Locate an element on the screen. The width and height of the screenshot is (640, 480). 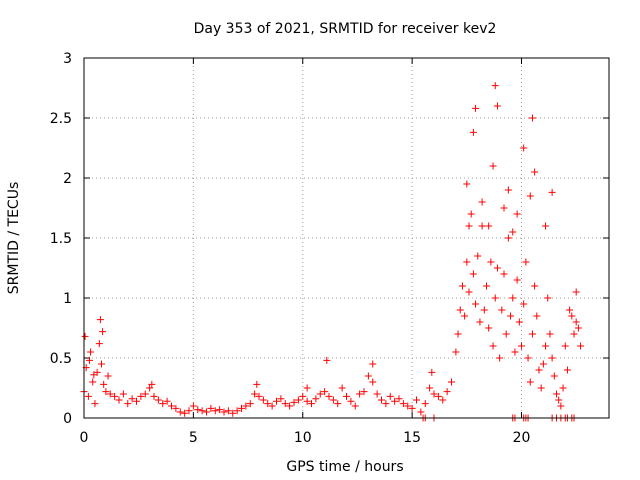
x-tick-label: 20 is located at coordinates (522, 438).